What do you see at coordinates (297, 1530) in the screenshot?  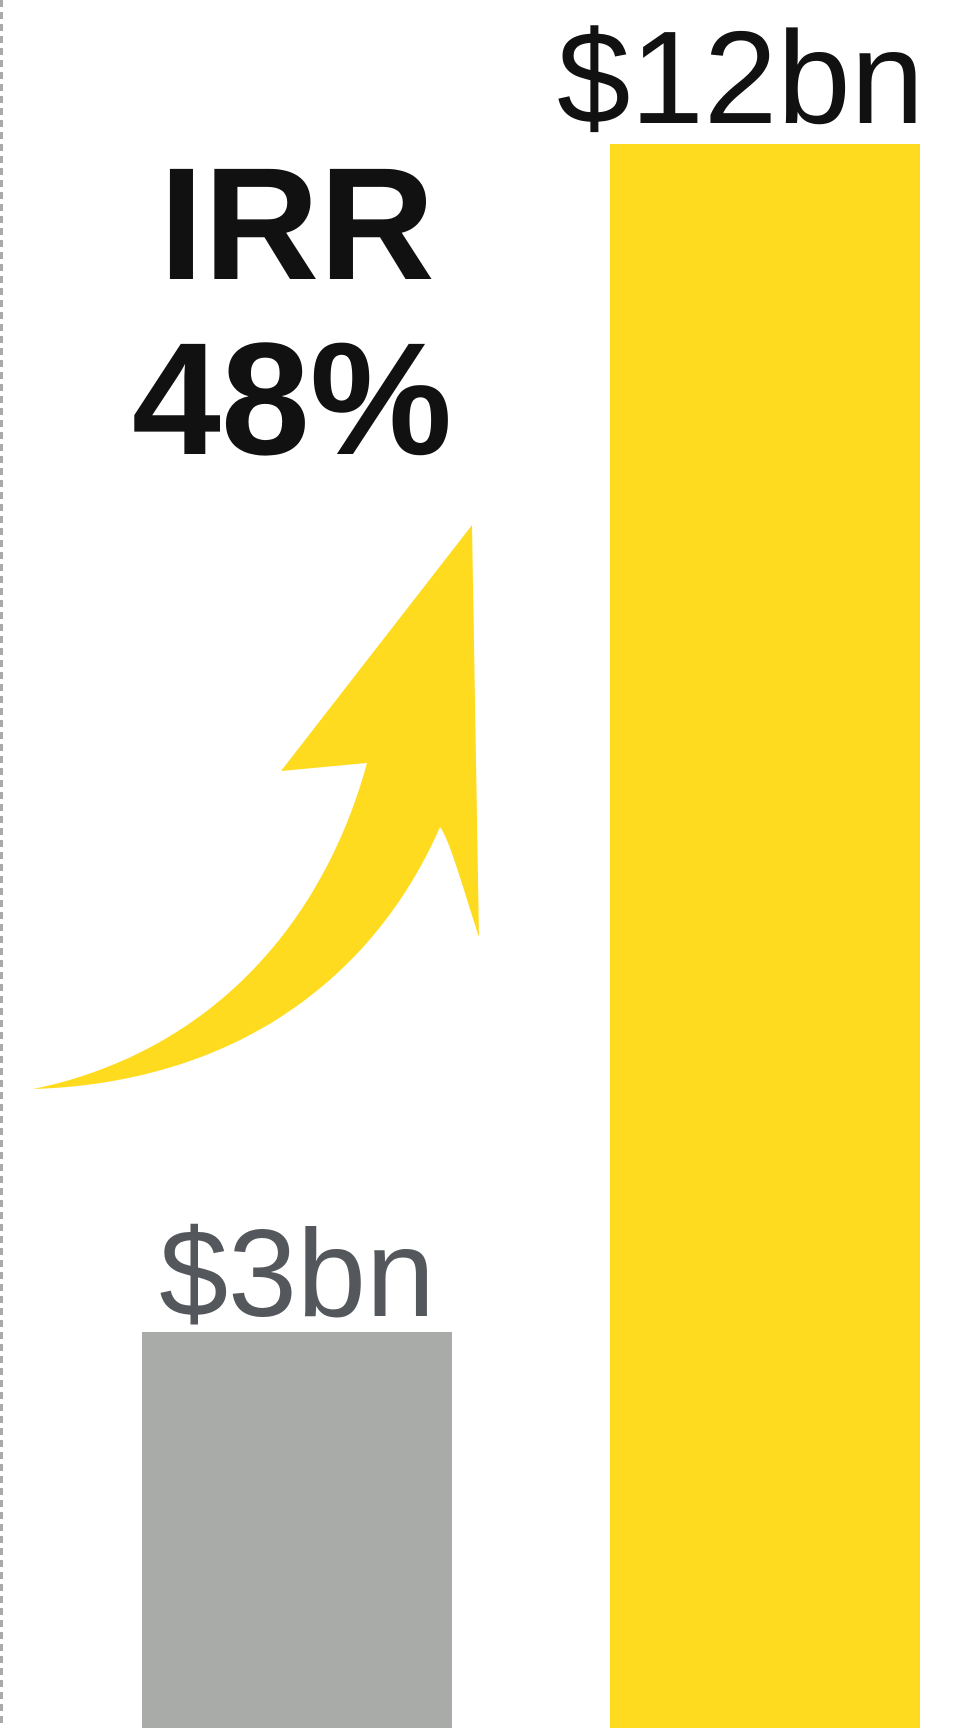 I see `bar` at bounding box center [297, 1530].